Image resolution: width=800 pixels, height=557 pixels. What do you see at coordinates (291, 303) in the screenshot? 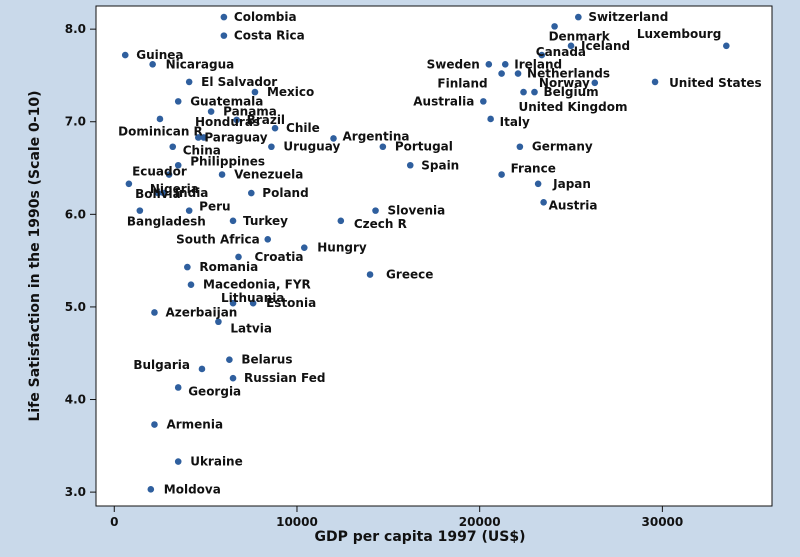
I see `point-label: Estonia` at bounding box center [291, 303].